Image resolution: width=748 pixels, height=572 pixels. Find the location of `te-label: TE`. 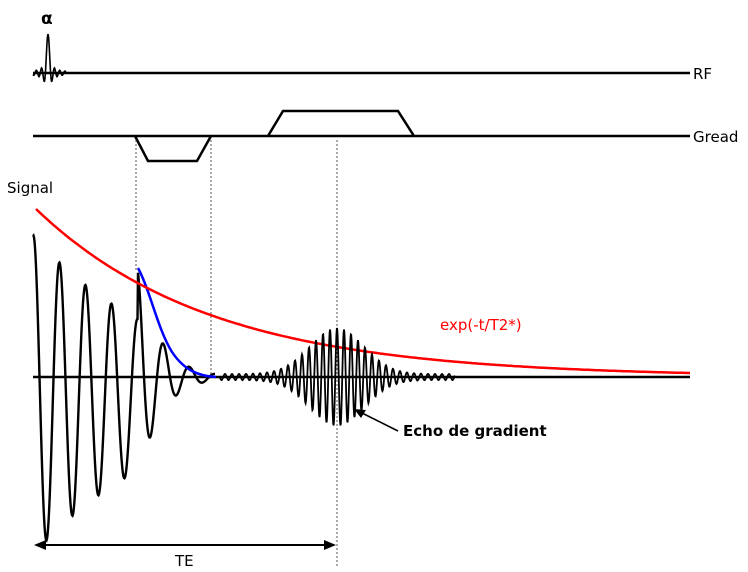

te-label: TE is located at coordinates (184, 561).